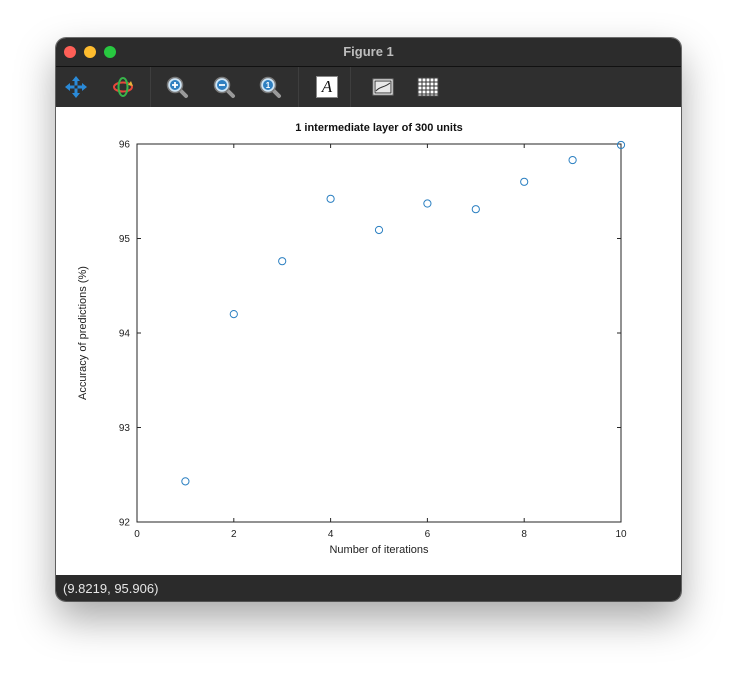 The height and width of the screenshot is (676, 737). Describe the element at coordinates (137, 534) in the screenshot. I see `x-tick-label: 0` at that location.